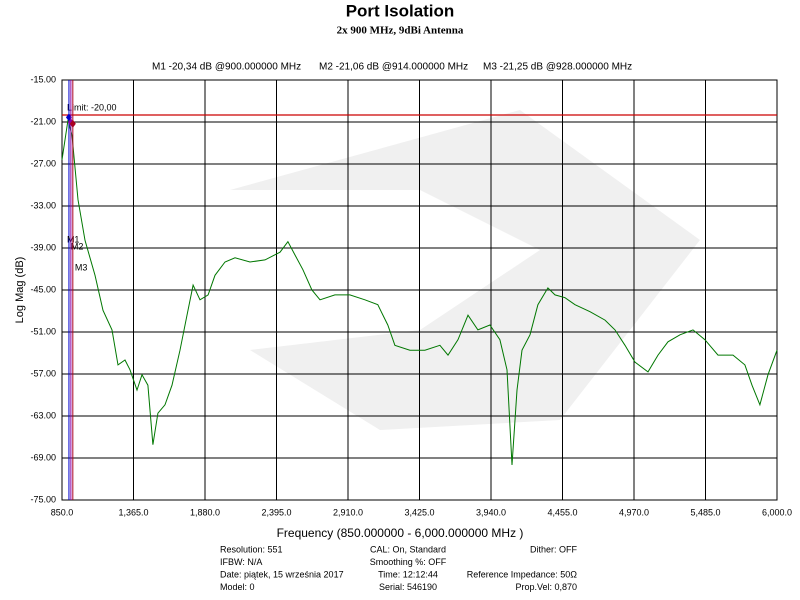  Describe the element at coordinates (43, 205) in the screenshot. I see `y-tick-label: -33.00` at that location.